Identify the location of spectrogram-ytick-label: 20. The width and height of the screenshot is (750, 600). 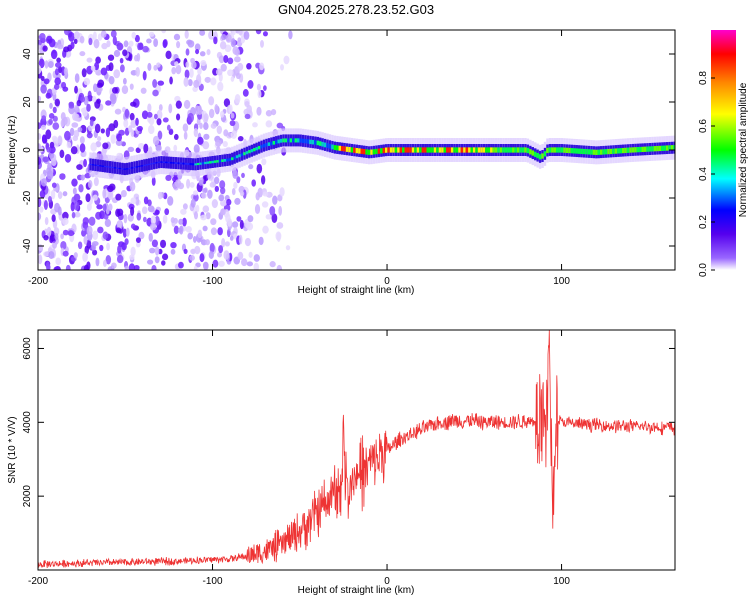
(27, 102).